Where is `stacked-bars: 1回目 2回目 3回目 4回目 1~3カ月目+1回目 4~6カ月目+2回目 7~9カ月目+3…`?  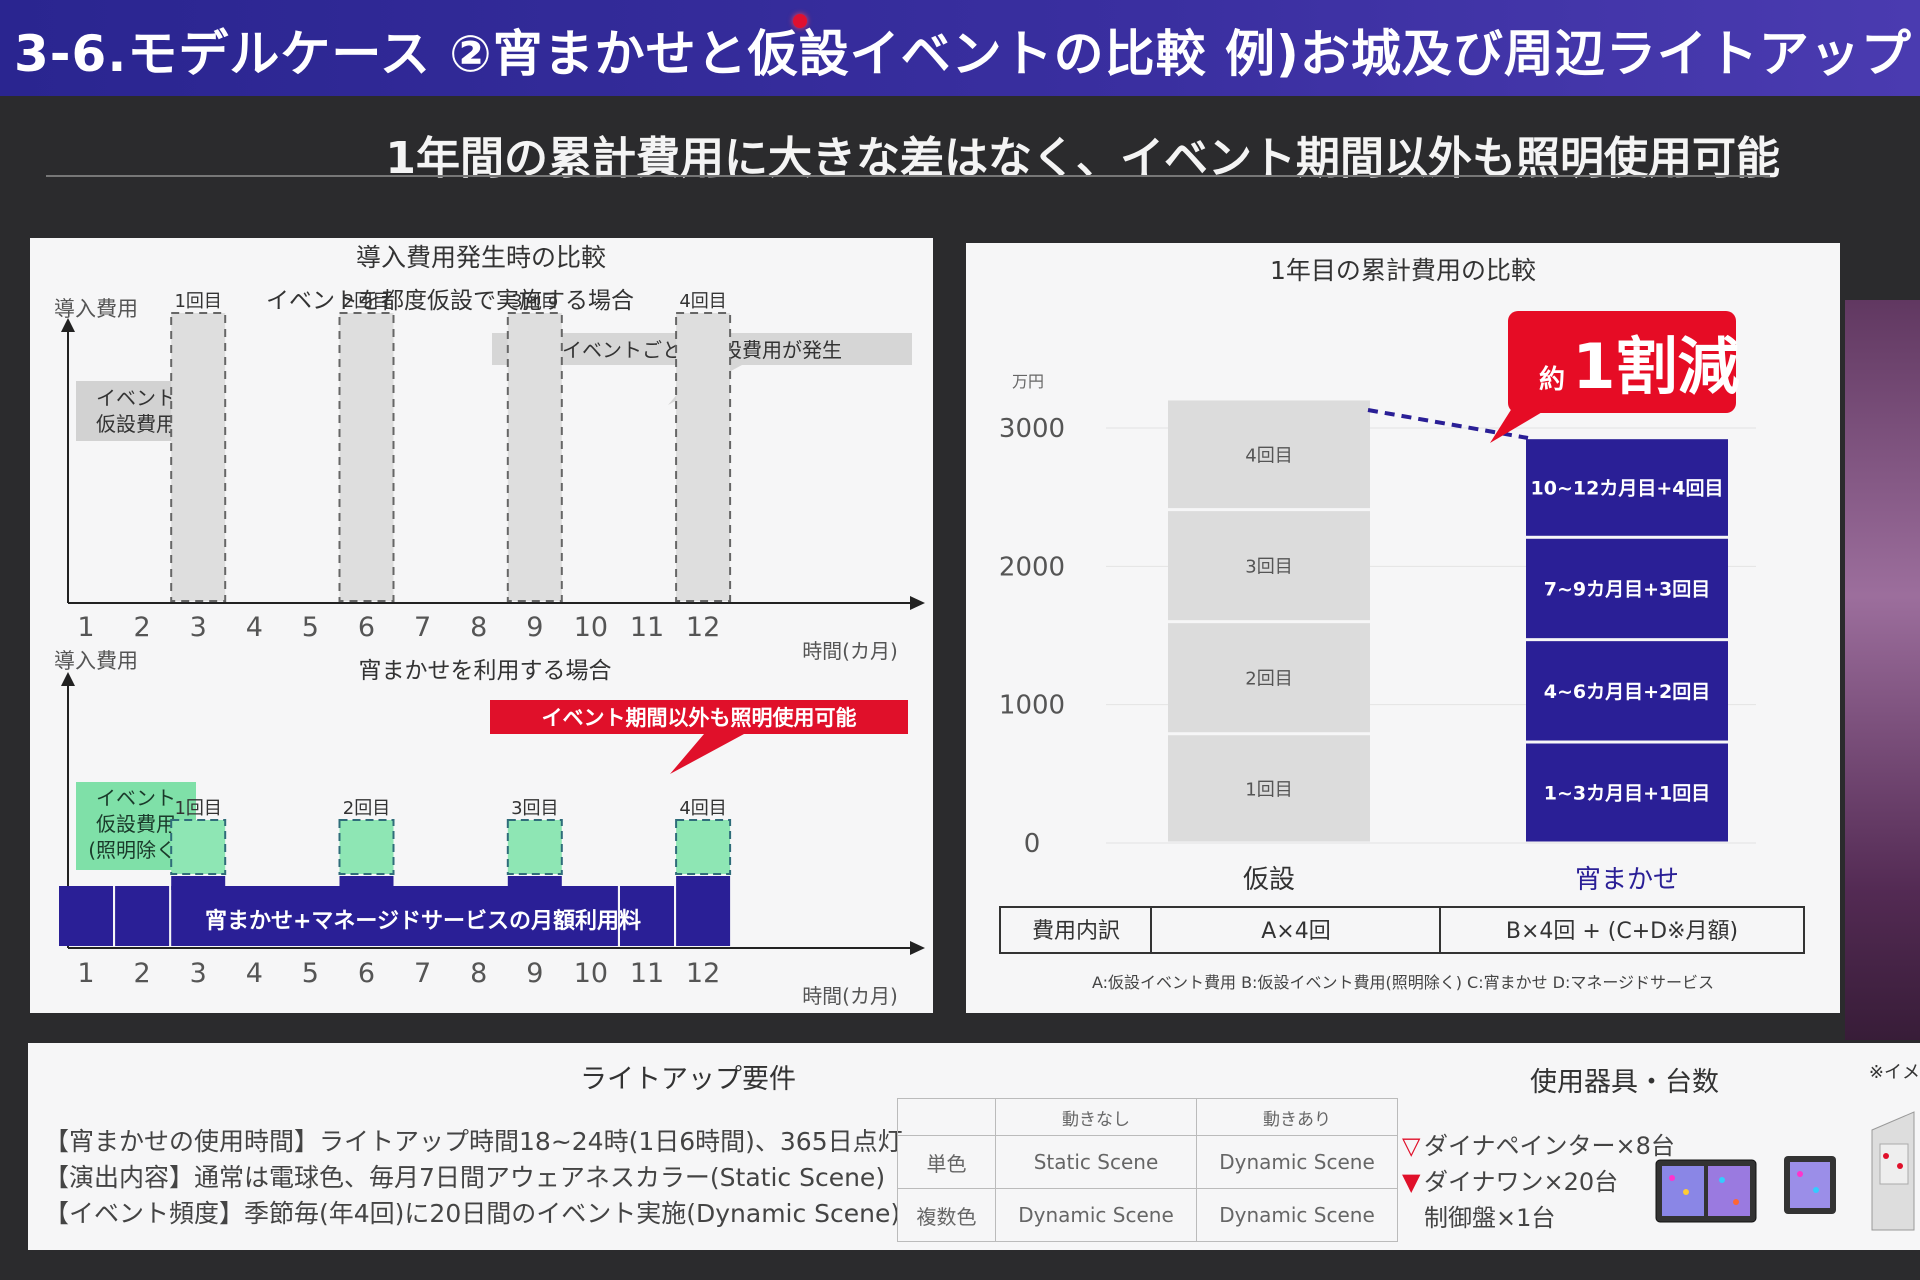
stacked-bars: 1回目 2回目 3回目 4回目 1~3カ月目+1回目 4~6カ月目+2回目 7~9カ月目+3… is located at coordinates (1448, 621).